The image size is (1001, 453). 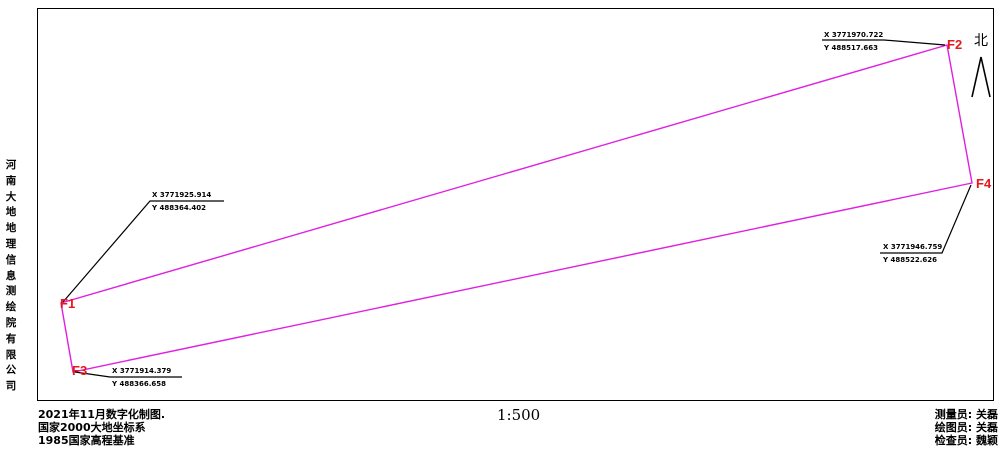 I want to click on staff-surveyor: 测量员: 关磊, so click(x=966, y=414).